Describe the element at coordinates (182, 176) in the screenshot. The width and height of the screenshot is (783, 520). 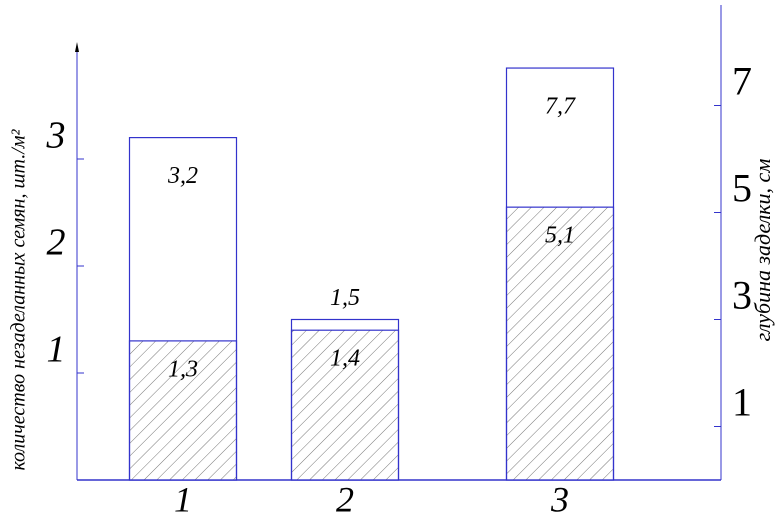
I see `value-label: 3,2` at that location.